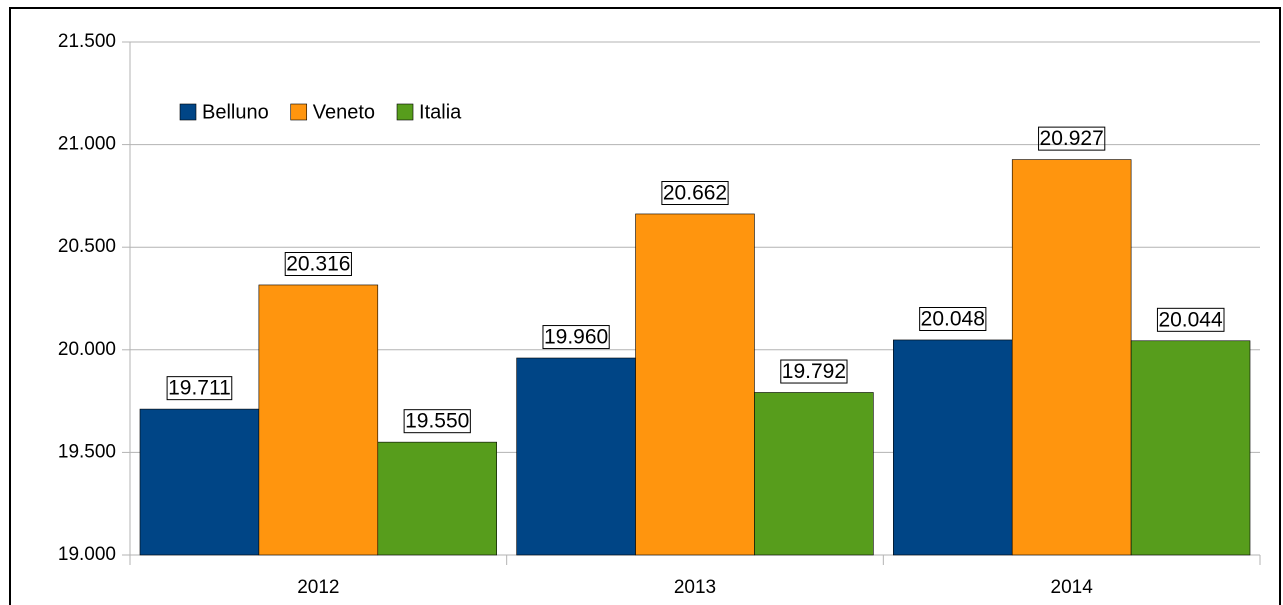  I want to click on legend-label: Italia, so click(440, 112).